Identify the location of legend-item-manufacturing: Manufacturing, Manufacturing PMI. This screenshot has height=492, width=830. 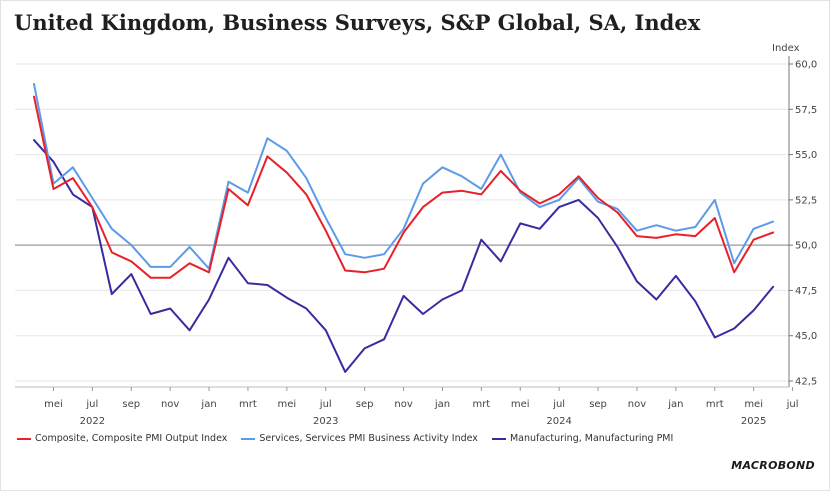
(582, 438).